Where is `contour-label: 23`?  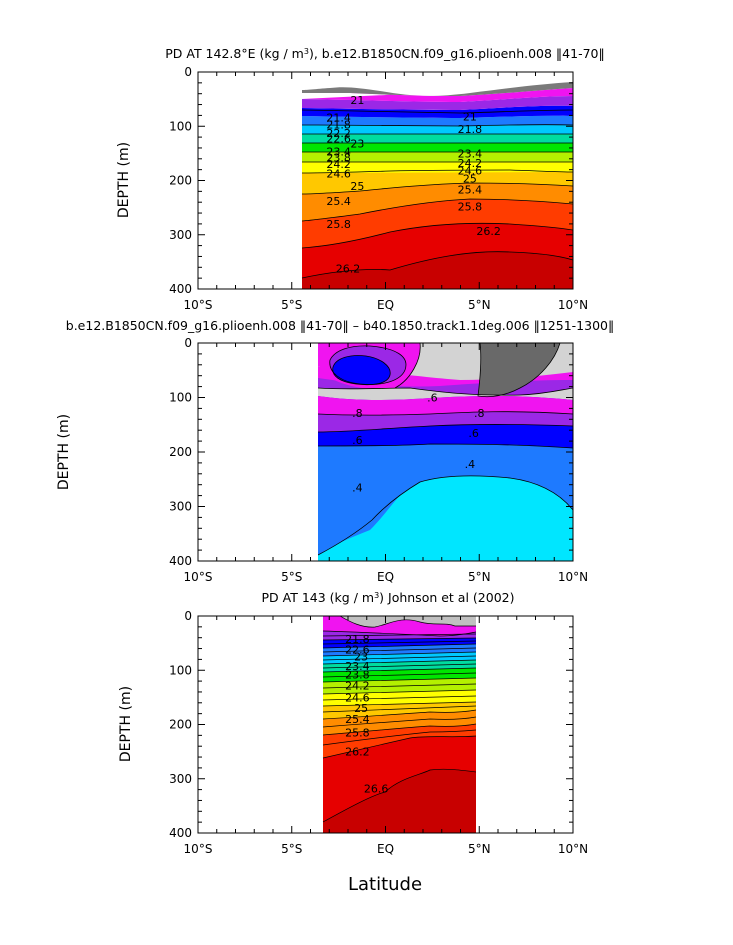
contour-label: 23 is located at coordinates (361, 657).